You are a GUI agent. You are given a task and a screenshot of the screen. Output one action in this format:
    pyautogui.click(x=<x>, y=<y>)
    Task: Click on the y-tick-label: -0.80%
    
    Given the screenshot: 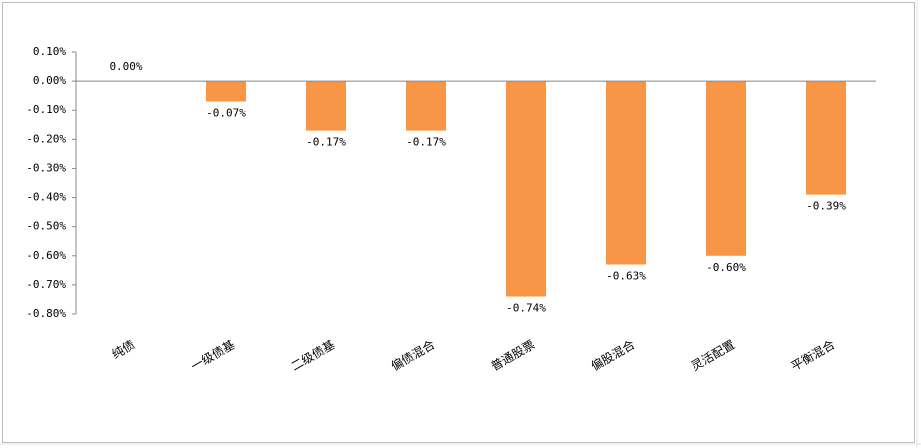 What is the action you would take?
    pyautogui.click(x=46, y=313)
    